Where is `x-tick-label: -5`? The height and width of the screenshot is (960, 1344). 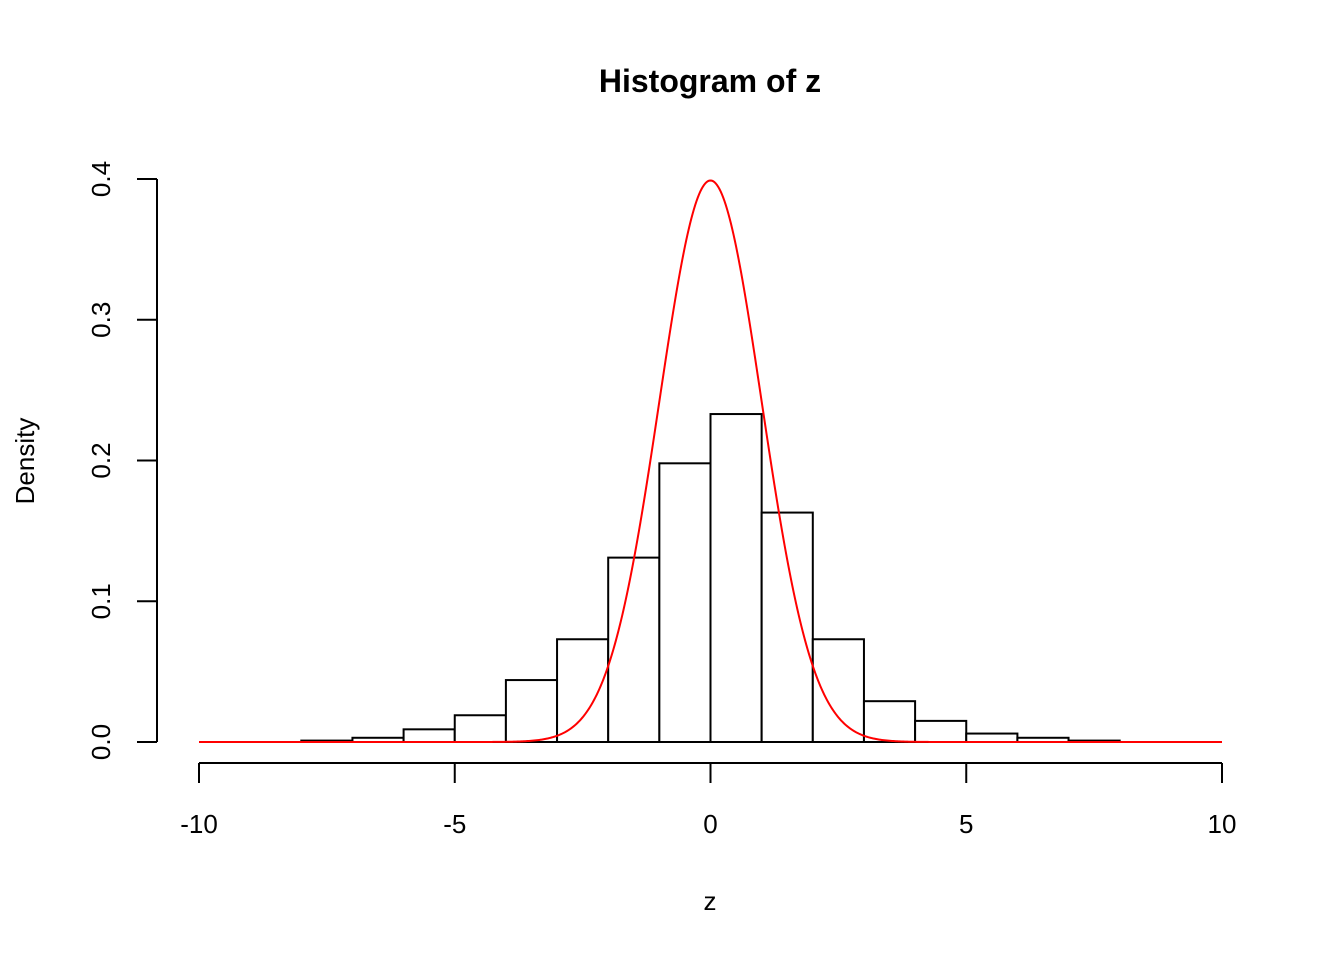
x-tick-label: -5 is located at coordinates (454, 824).